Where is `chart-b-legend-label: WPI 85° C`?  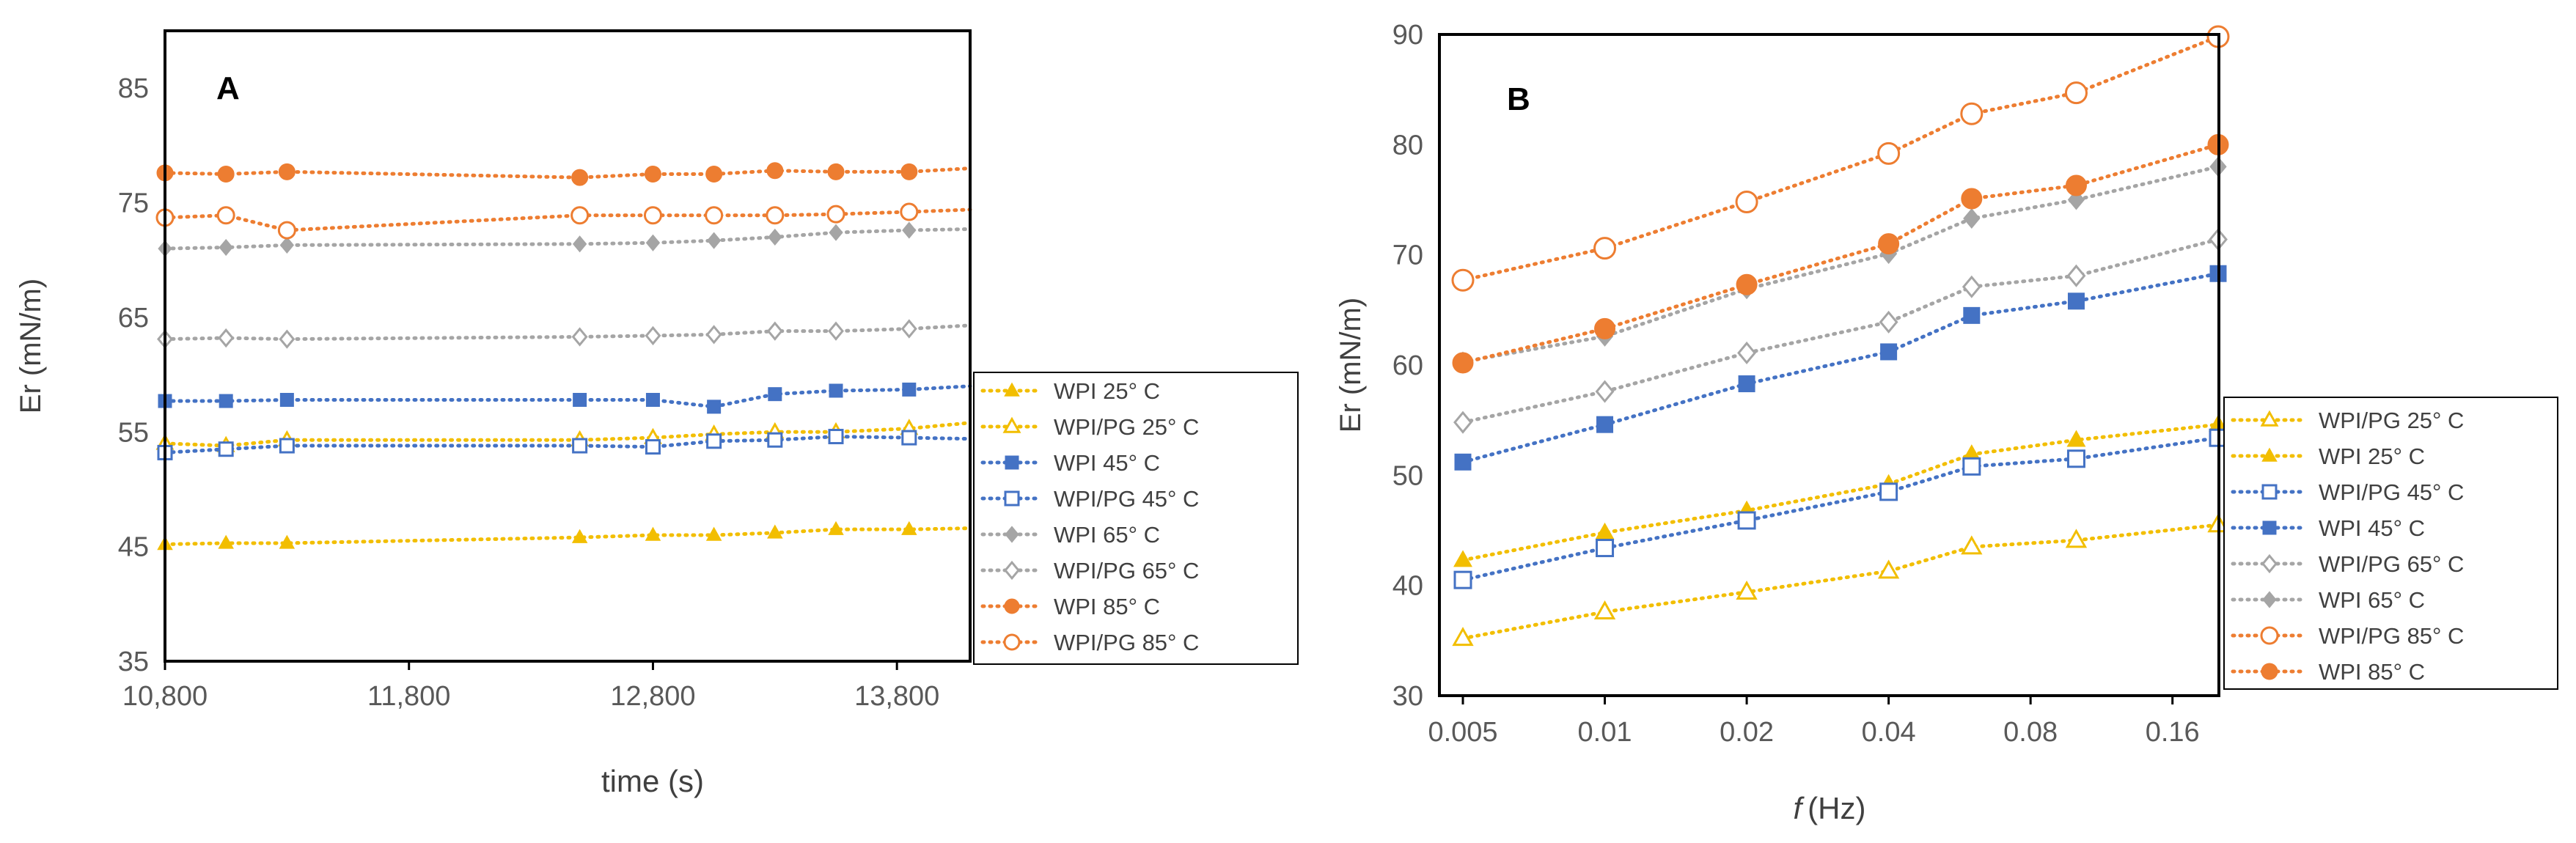
chart-b-legend-label: WPI 85° C is located at coordinates (2372, 672).